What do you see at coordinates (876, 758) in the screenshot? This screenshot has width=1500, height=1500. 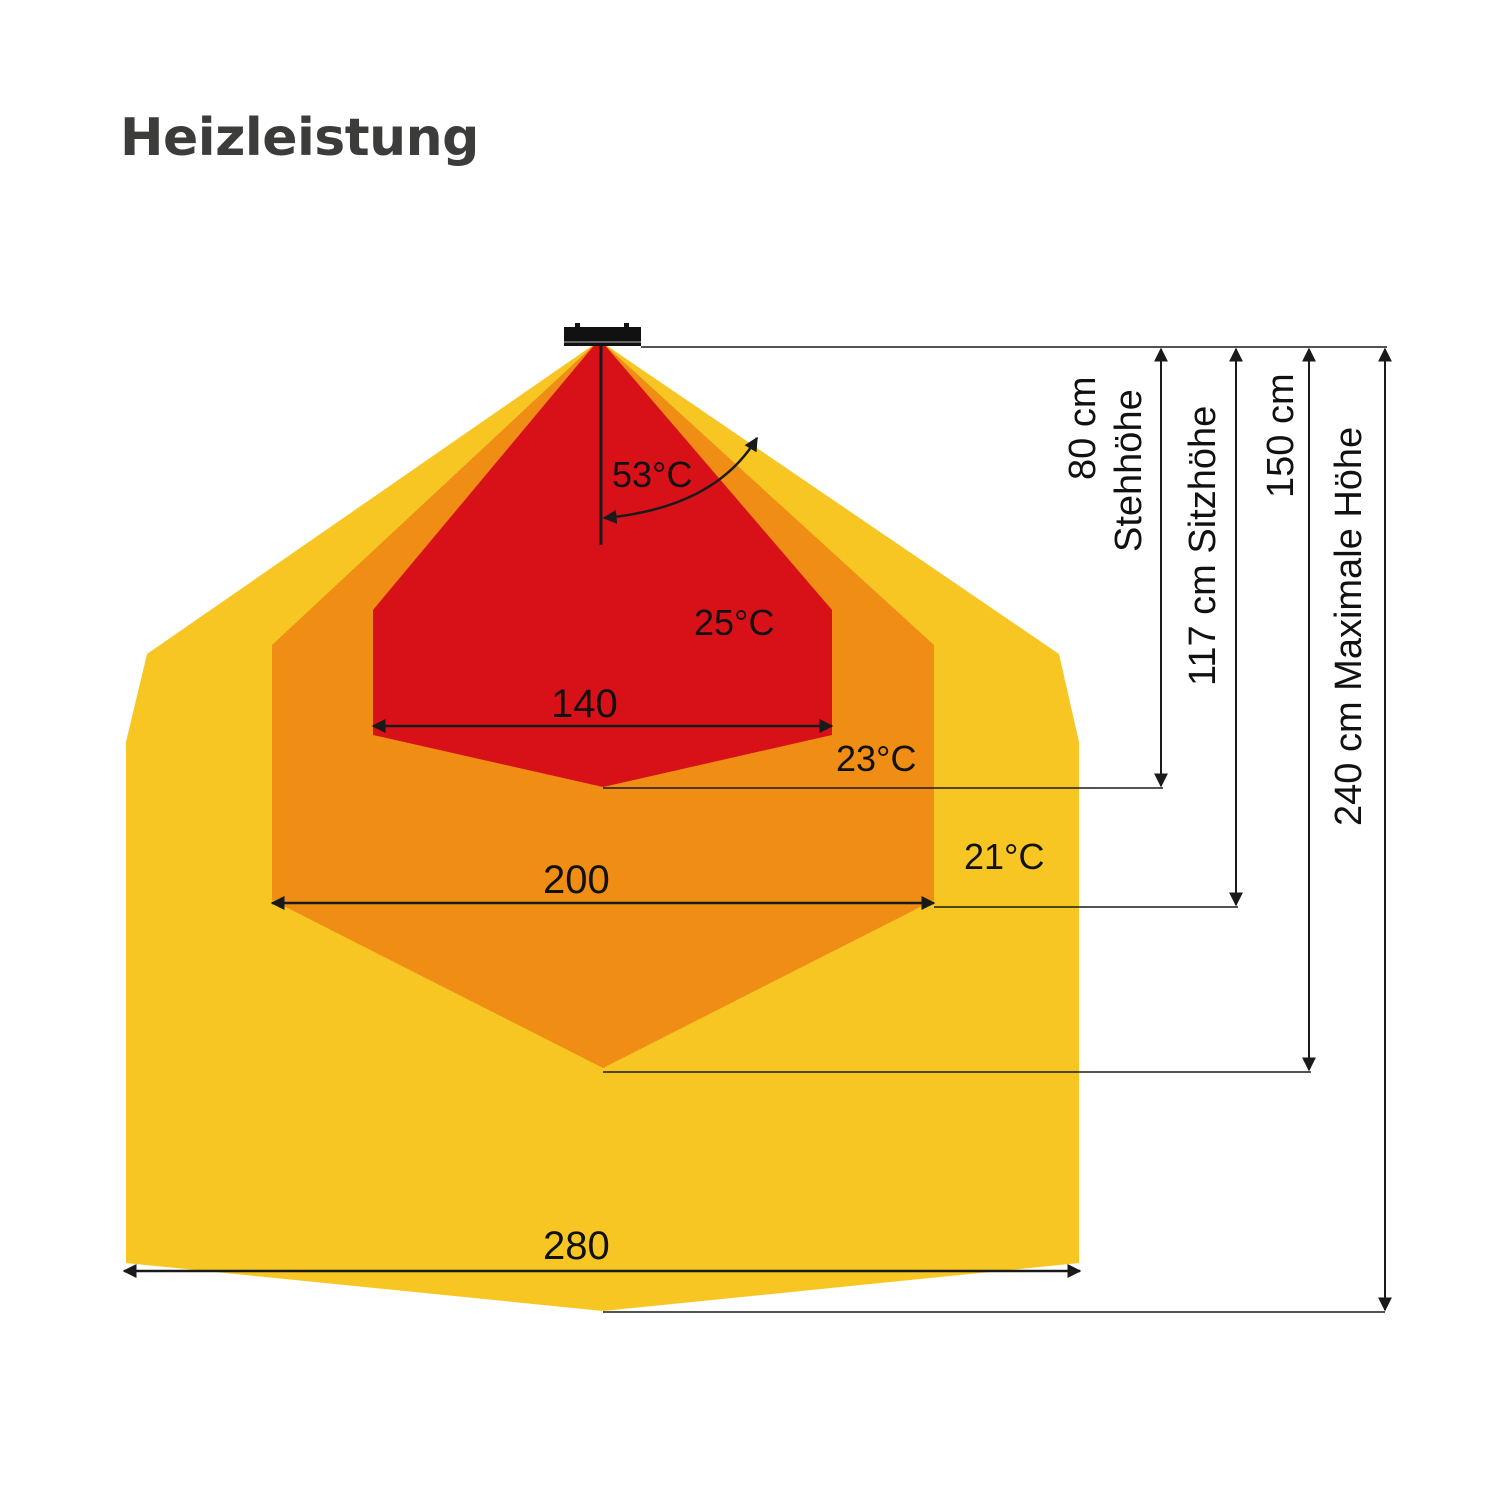 I see `temp-label-23: 23°C` at bounding box center [876, 758].